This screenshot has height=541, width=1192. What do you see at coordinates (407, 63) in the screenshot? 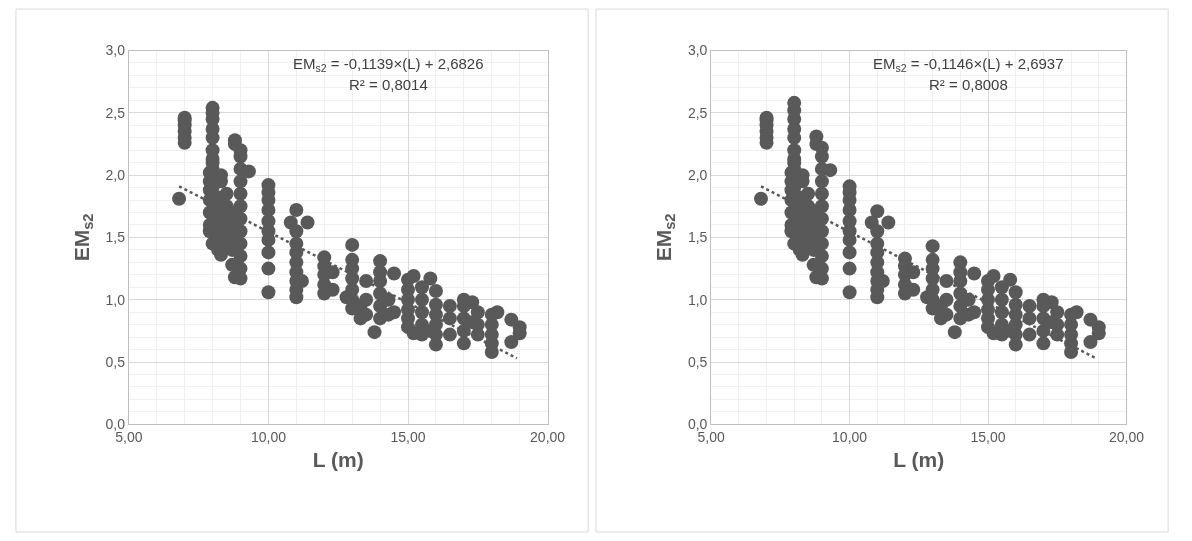
I see `text: = -0,1139×(L) + 2,6826` at bounding box center [407, 63].